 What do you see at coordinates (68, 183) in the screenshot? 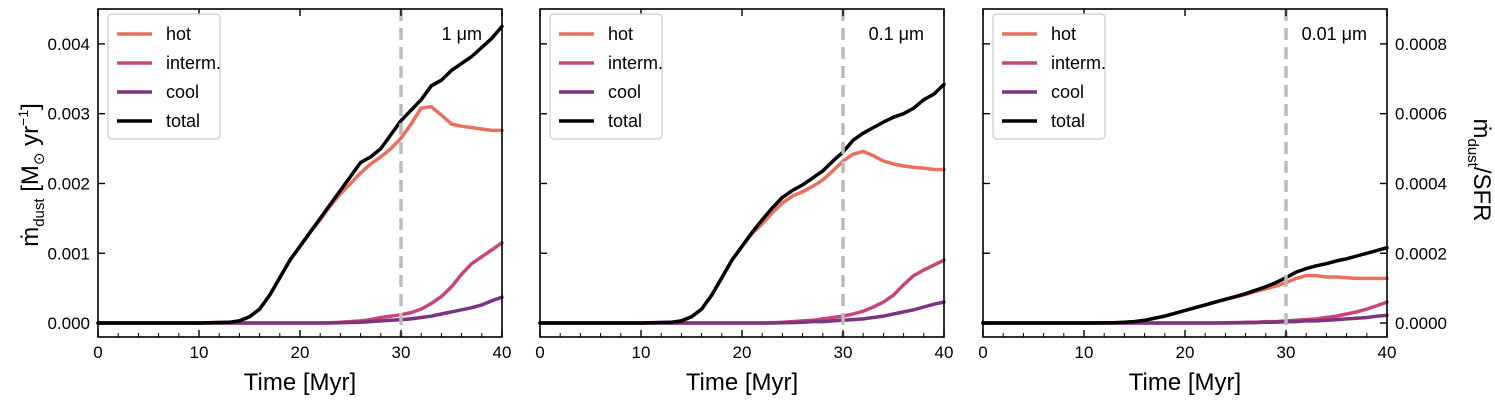
I see `y-tick-label: 0.002` at bounding box center [68, 183].